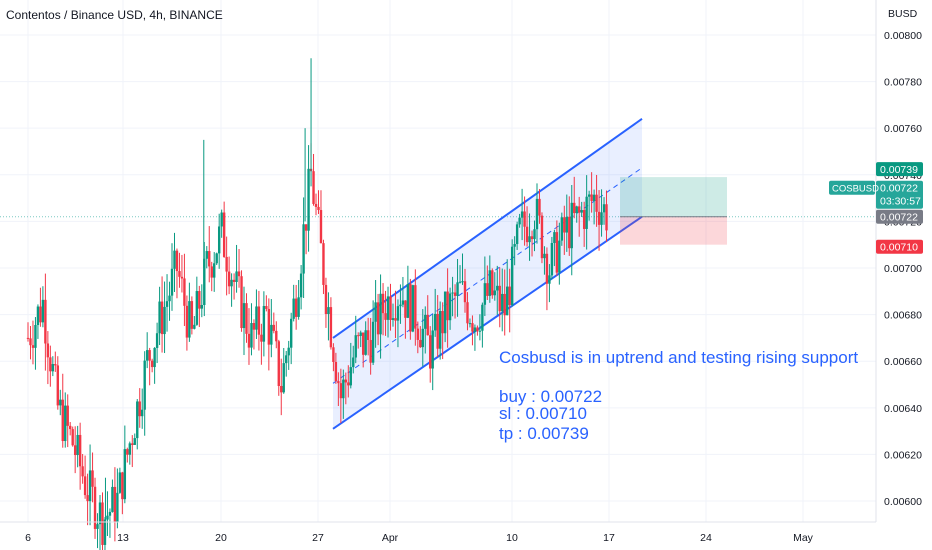 The height and width of the screenshot is (550, 932). Describe the element at coordinates (899, 248) in the screenshot. I see `sl-price-tag-label: 0.00710` at that location.